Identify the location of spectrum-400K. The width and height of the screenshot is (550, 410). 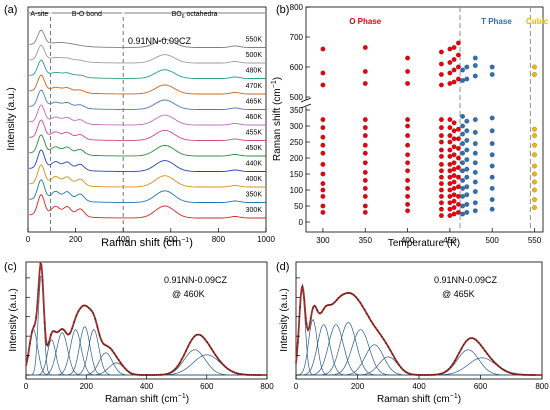
(147, 176).